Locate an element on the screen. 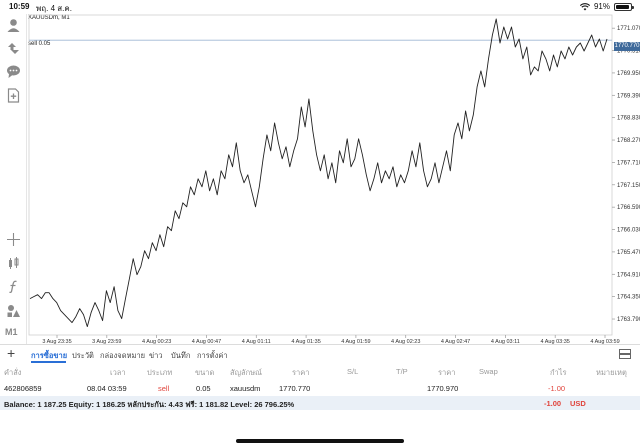 Image resolution: width=640 pixels, height=447 pixels. y-tick-label: 1767.710 is located at coordinates (628, 163).